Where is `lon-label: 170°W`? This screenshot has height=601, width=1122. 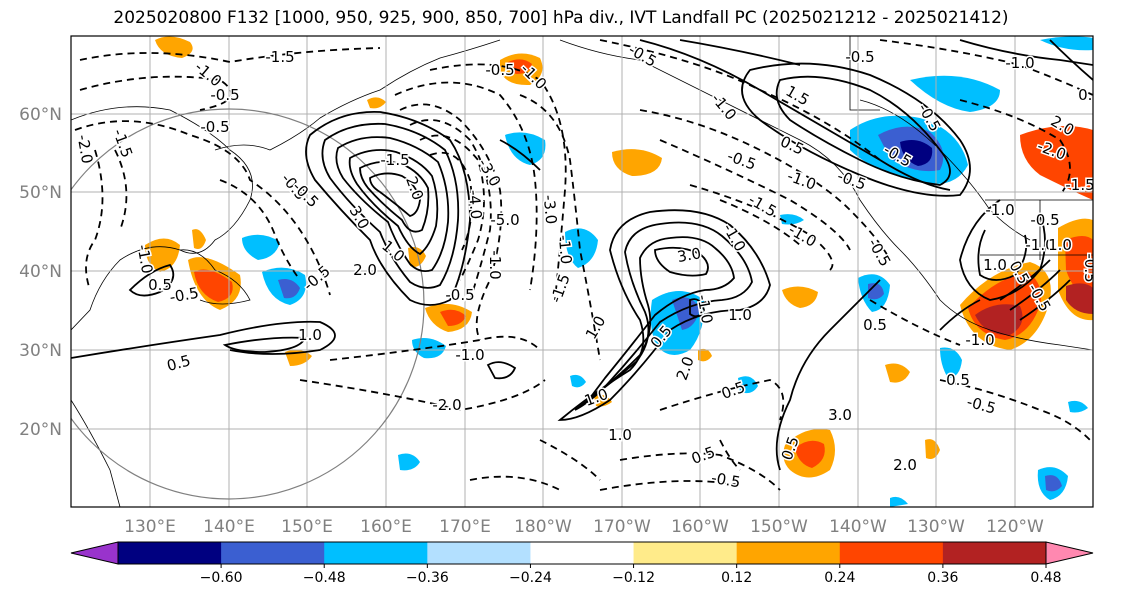 lon-label: 170°W is located at coordinates (622, 527).